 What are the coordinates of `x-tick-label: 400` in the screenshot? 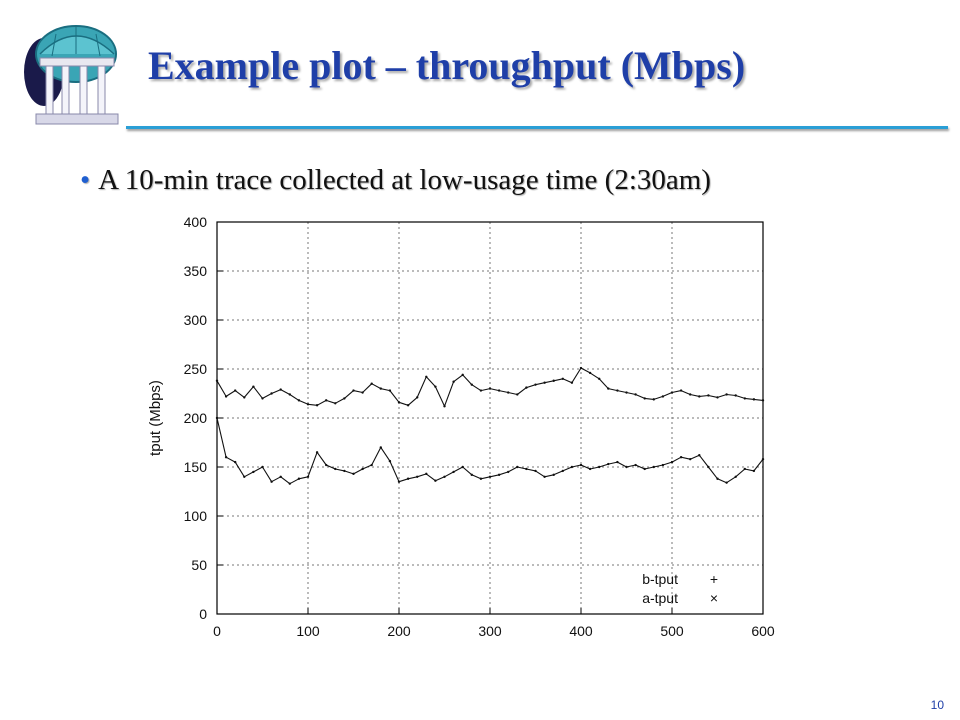 It's located at (581, 631).